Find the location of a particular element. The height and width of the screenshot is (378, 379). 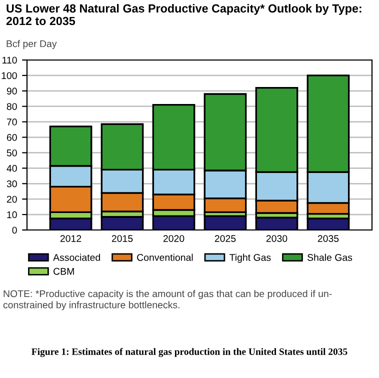

y-tick-label: 30 is located at coordinates (11, 184).